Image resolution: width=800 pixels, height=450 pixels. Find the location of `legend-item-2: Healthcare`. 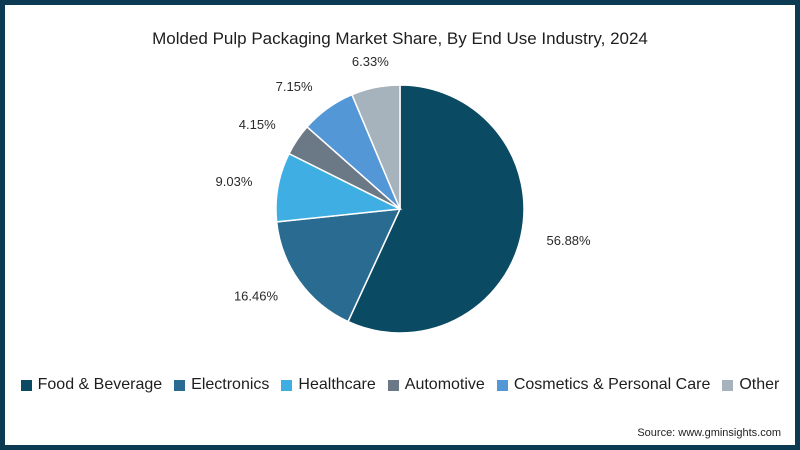

legend-item-2: Healthcare is located at coordinates (328, 385).